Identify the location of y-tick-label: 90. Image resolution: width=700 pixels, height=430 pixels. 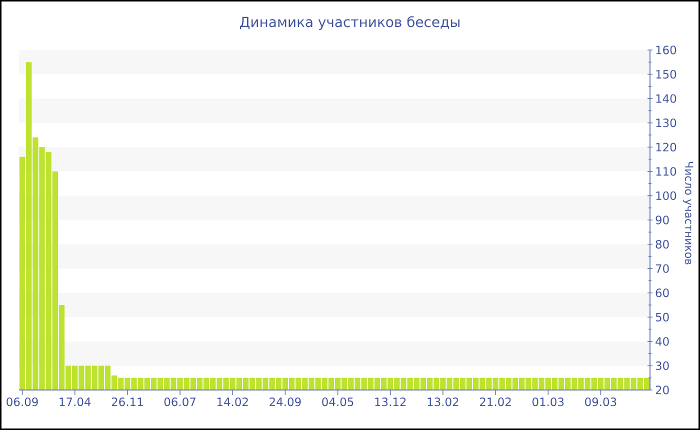
(662, 220).